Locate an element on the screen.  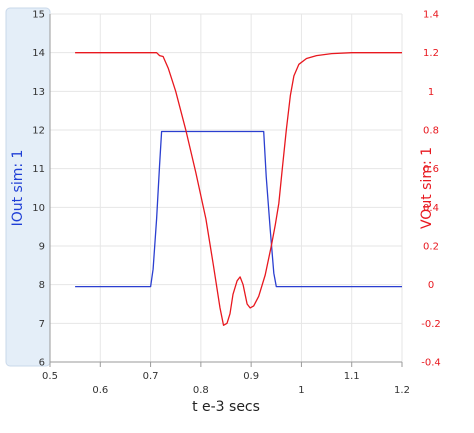
y-ticks-right: -0.4 -0.2 0 0.2 0.4 0.6 0.8 1 1.2 1.4 is located at coordinates (431, 189).